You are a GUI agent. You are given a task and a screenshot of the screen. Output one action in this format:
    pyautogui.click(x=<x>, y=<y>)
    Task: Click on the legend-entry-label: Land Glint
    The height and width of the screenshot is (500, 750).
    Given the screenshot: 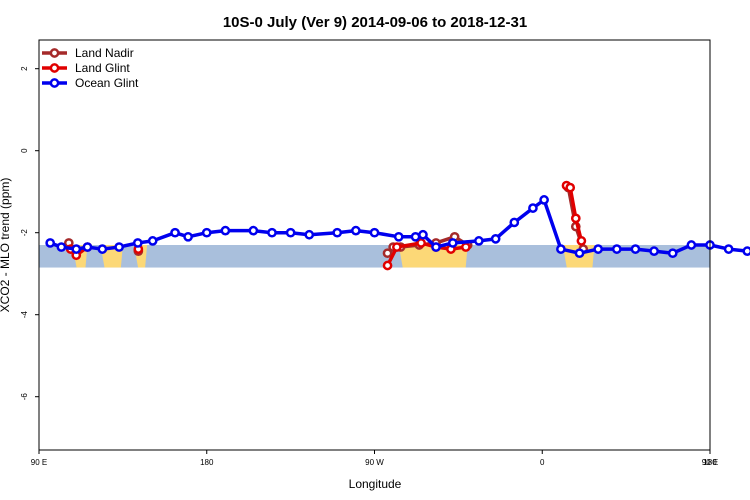 What is the action you would take?
    pyautogui.click(x=102, y=68)
    